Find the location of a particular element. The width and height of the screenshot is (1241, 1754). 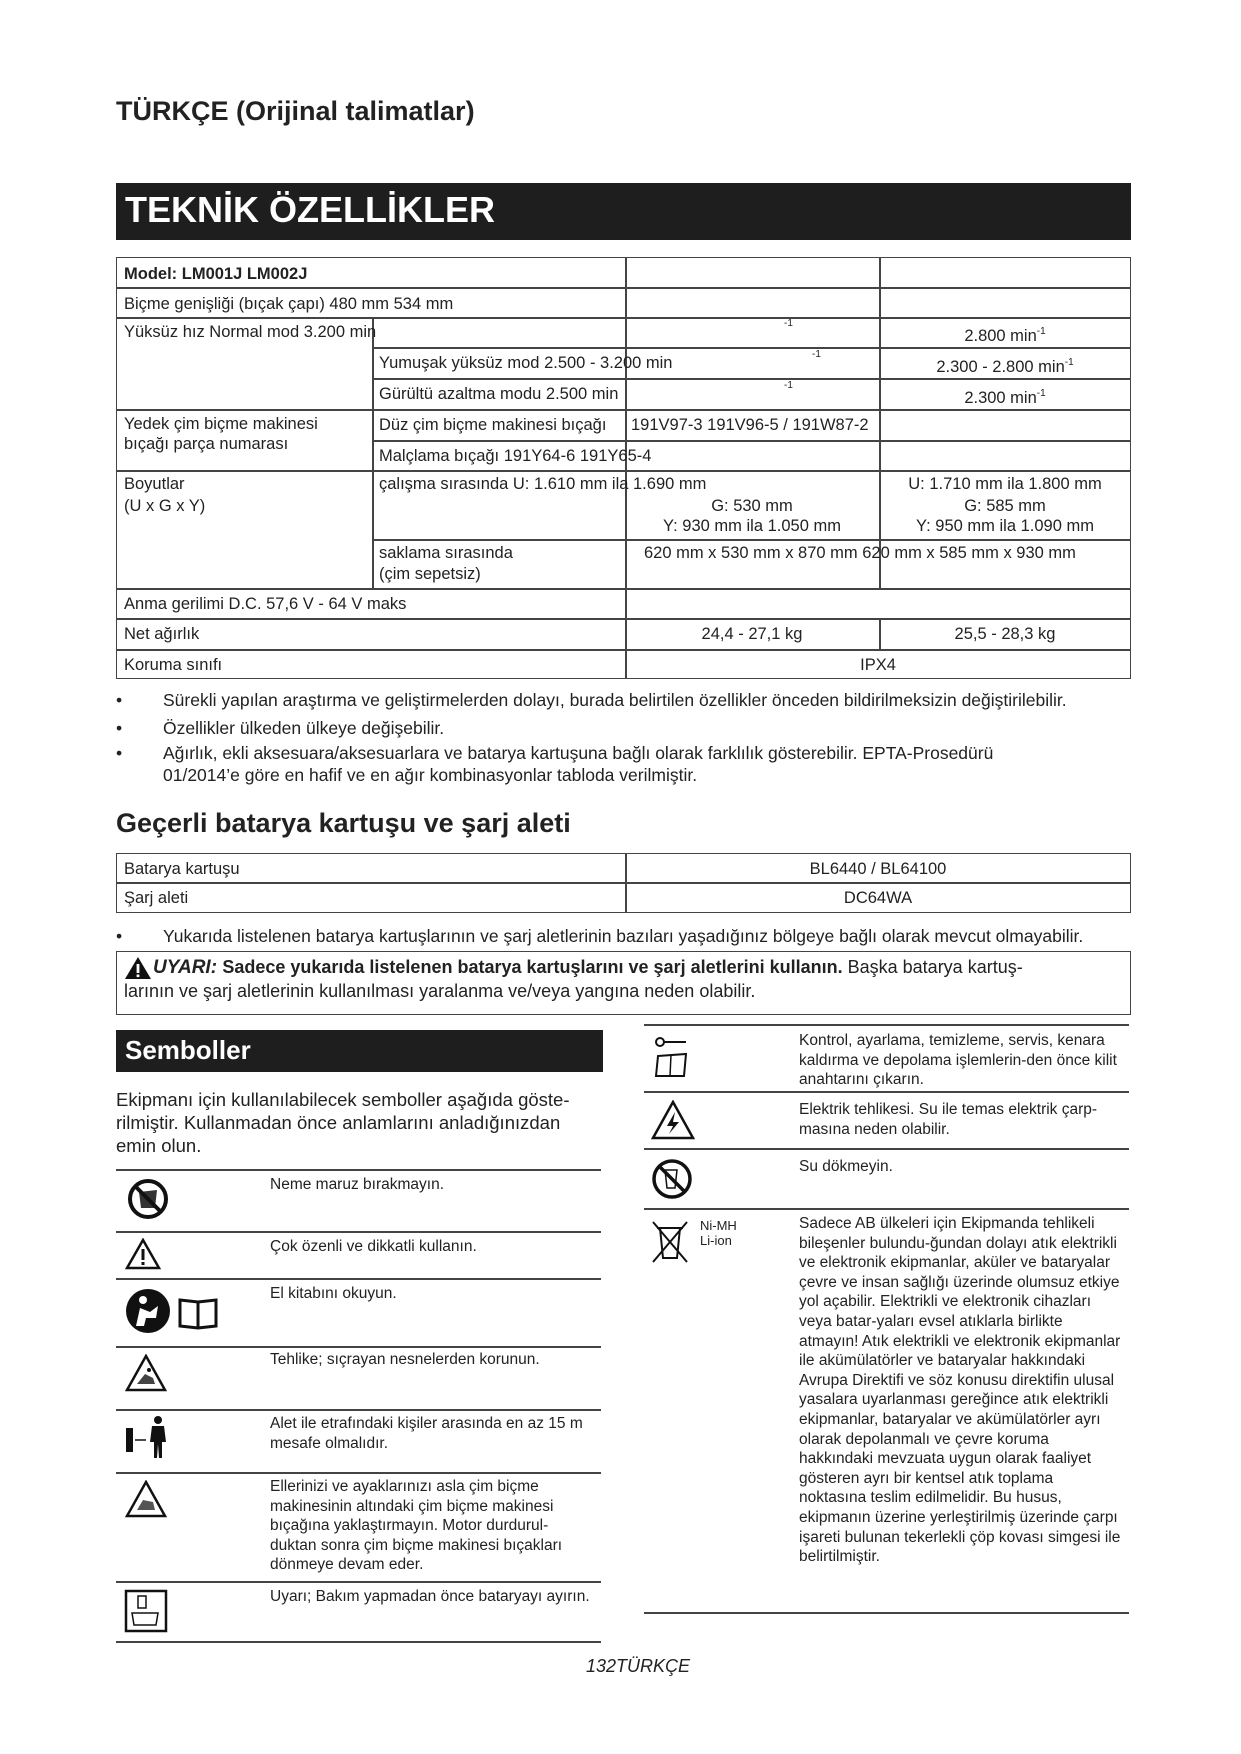

op1-y: Y: 930 mm ila 1.050 mm is located at coordinates (752, 526).